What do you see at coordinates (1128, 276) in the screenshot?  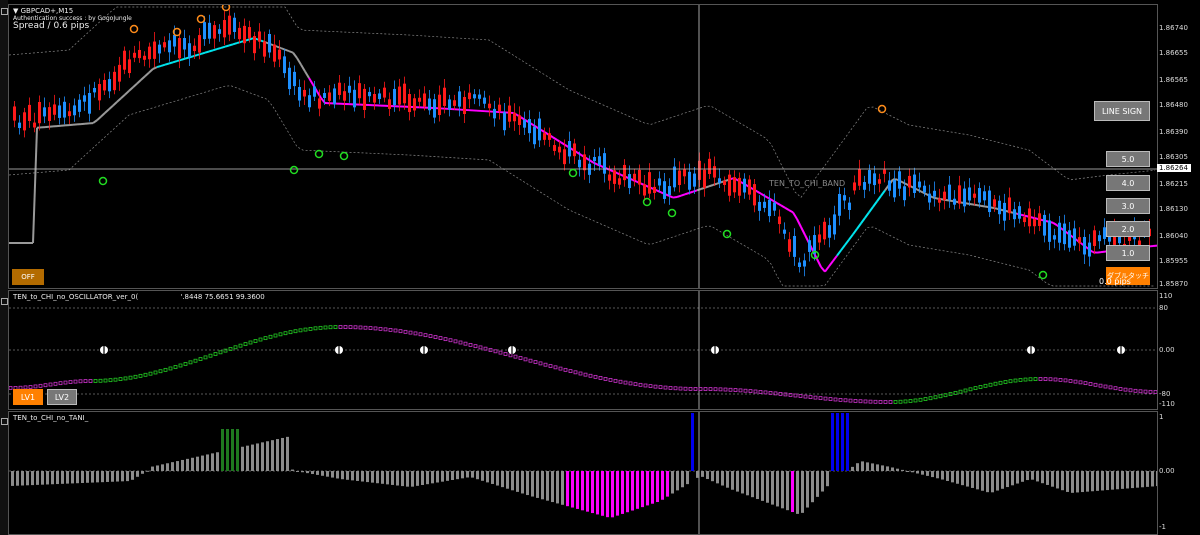 I see `double-touch-button: ダブルタッチ` at bounding box center [1128, 276].